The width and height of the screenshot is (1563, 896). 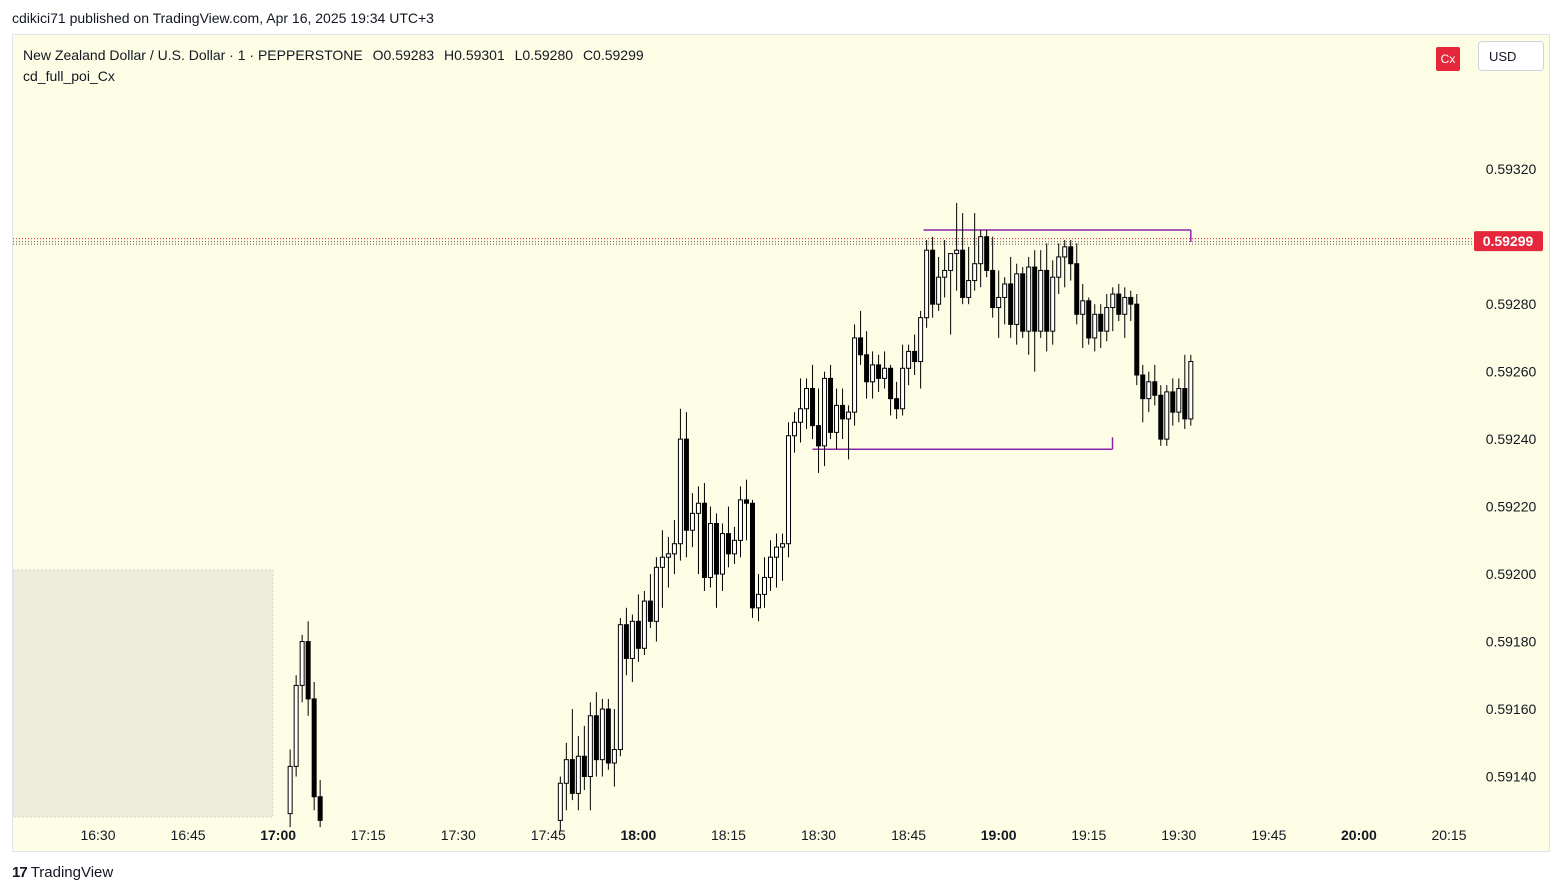 What do you see at coordinates (1359, 835) in the screenshot?
I see `x-tick-label: 20:00` at bounding box center [1359, 835].